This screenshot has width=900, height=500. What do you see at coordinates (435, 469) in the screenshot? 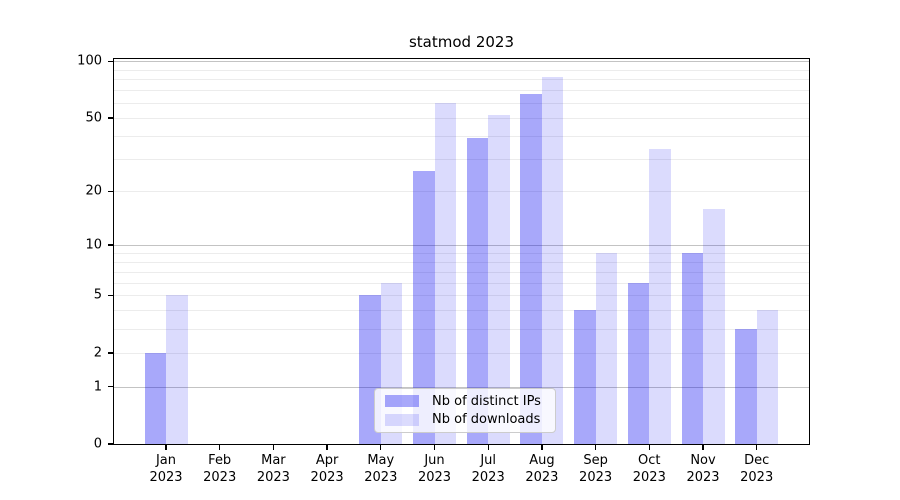
I see `x-axis-tick-label: Jun 2023` at bounding box center [435, 469].